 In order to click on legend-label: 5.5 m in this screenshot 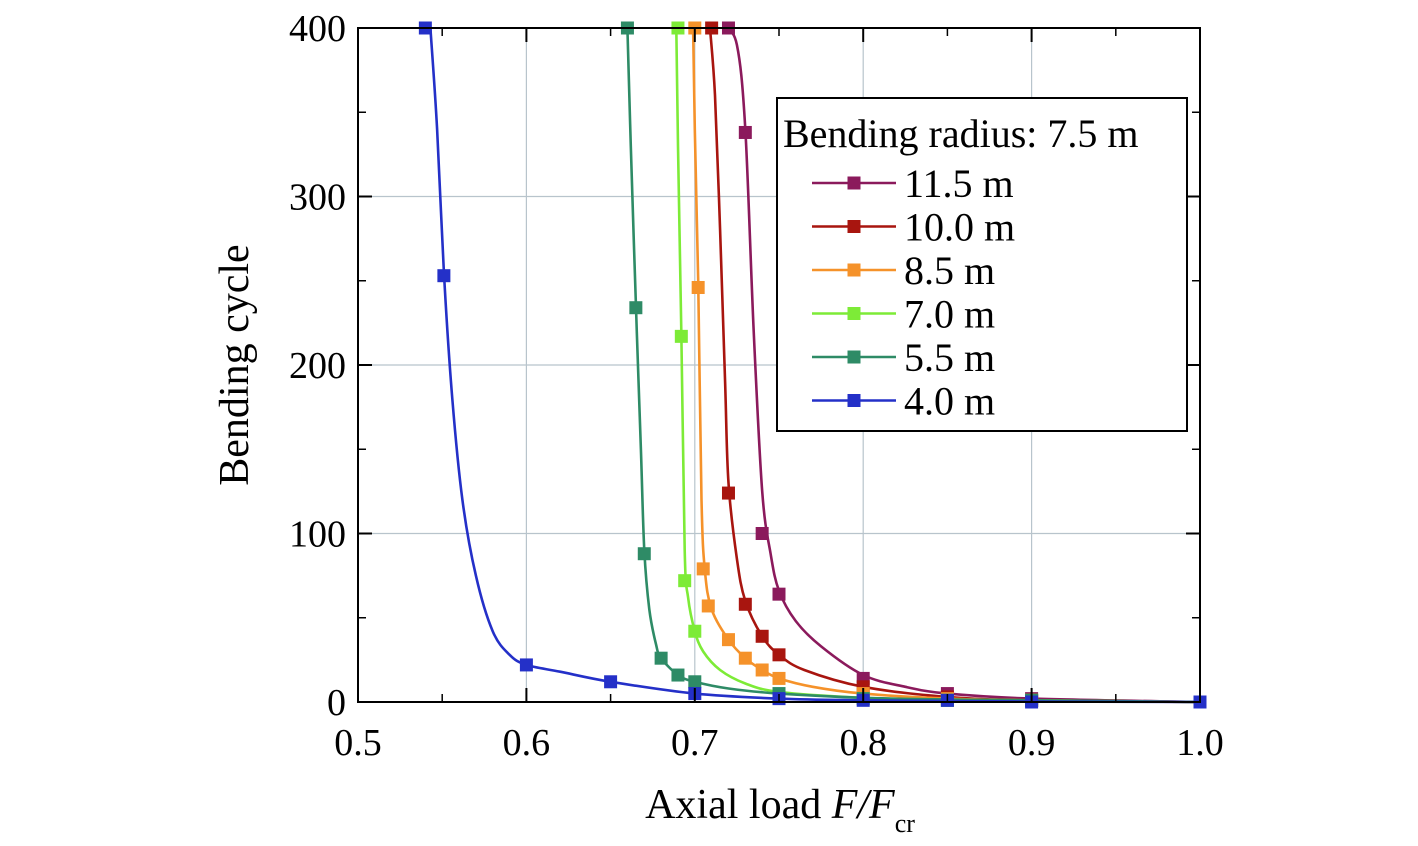, I will do `click(949, 357)`.